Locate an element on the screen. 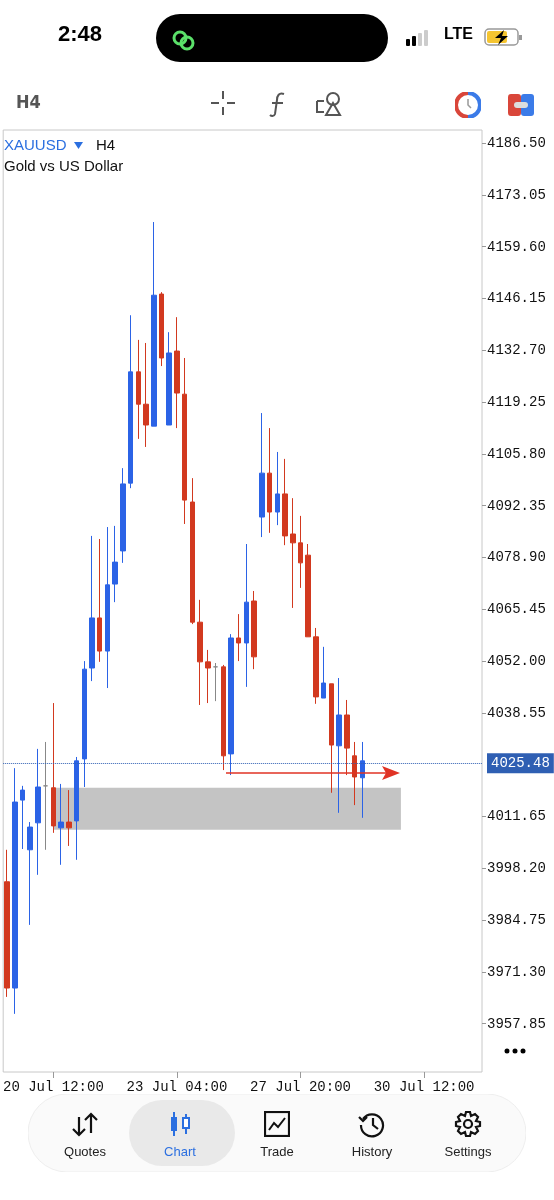 This screenshot has height=1200, width=554. y-tick-label: 4105.80 is located at coordinates (516, 453).